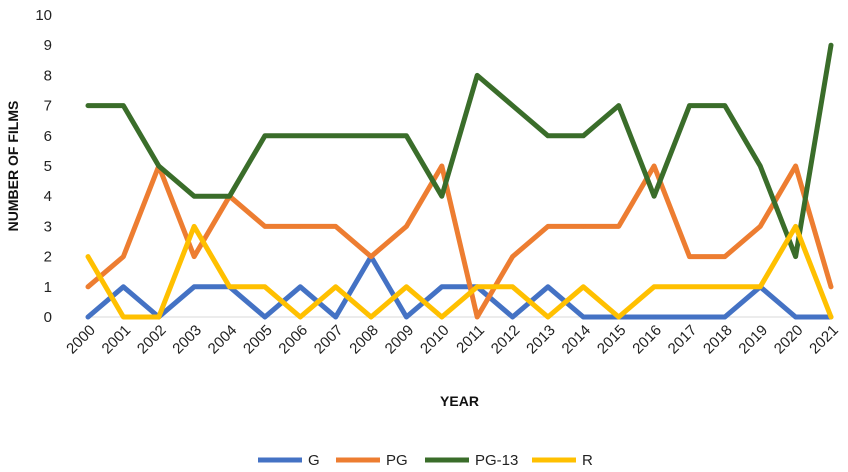 Image resolution: width=848 pixels, height=472 pixels. I want to click on x-tick-label: 2004, so click(223, 340).